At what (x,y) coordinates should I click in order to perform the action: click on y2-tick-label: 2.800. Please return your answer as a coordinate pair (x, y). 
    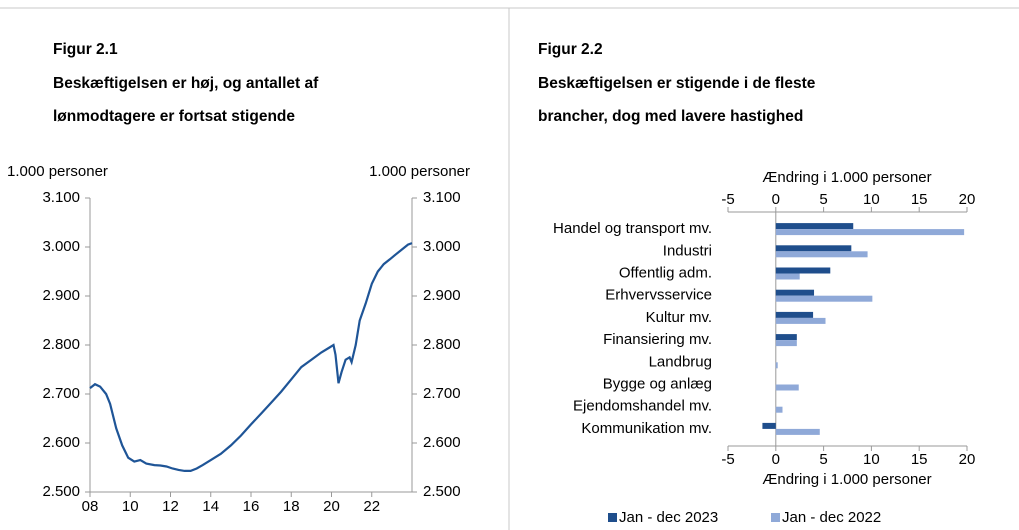
    Looking at the image, I should click on (442, 344).